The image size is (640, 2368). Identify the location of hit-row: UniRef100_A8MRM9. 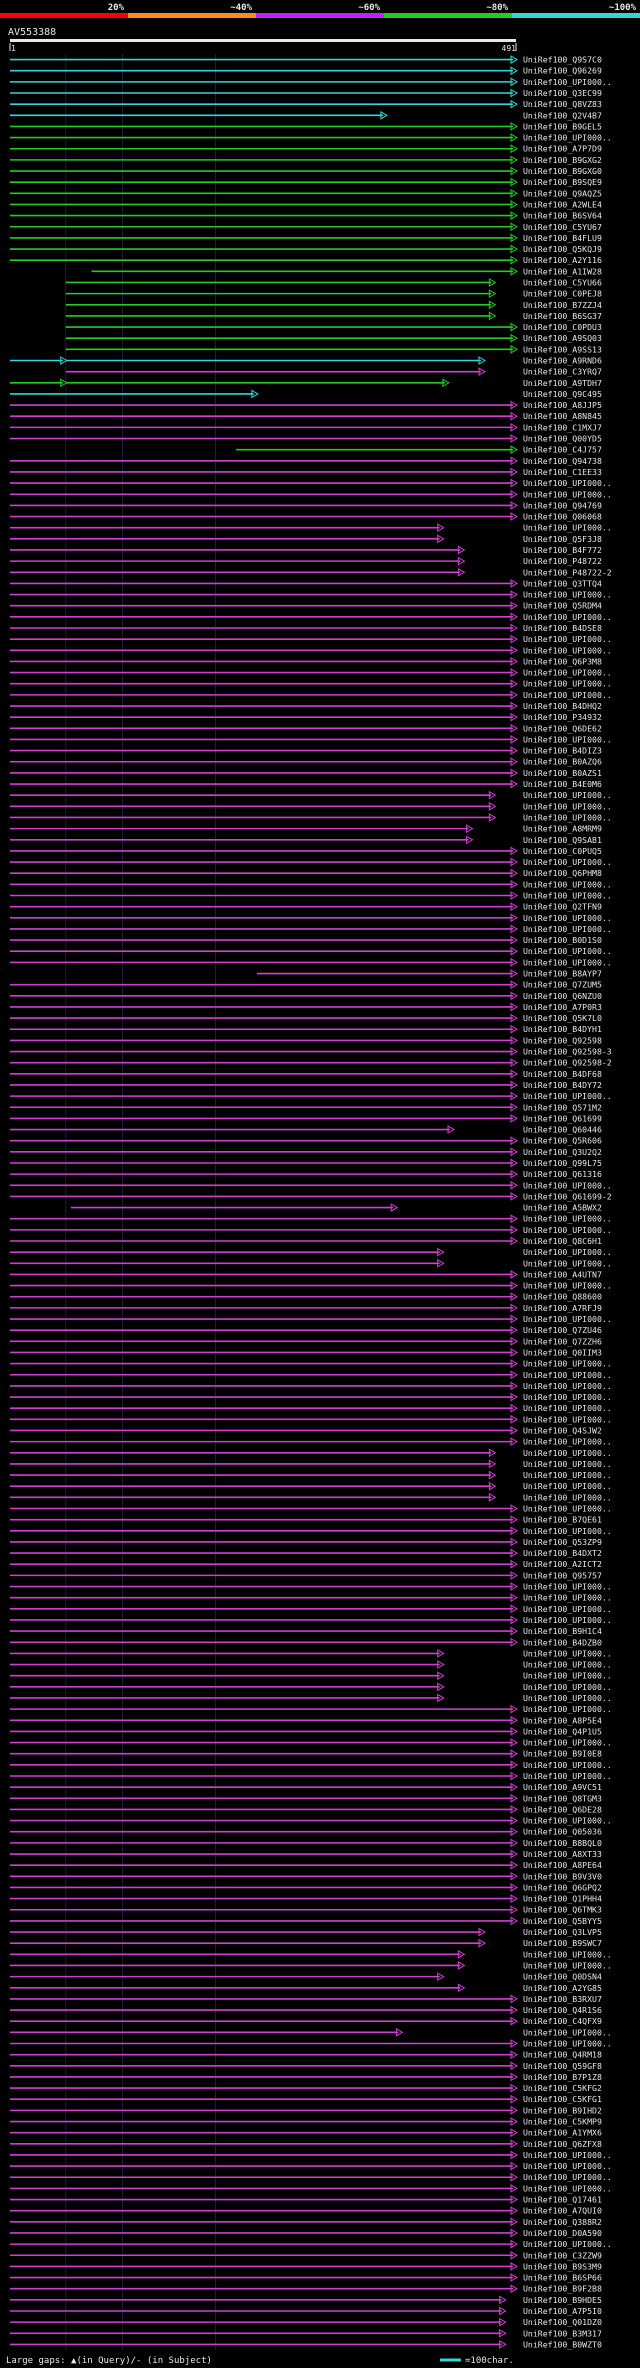
(306, 829).